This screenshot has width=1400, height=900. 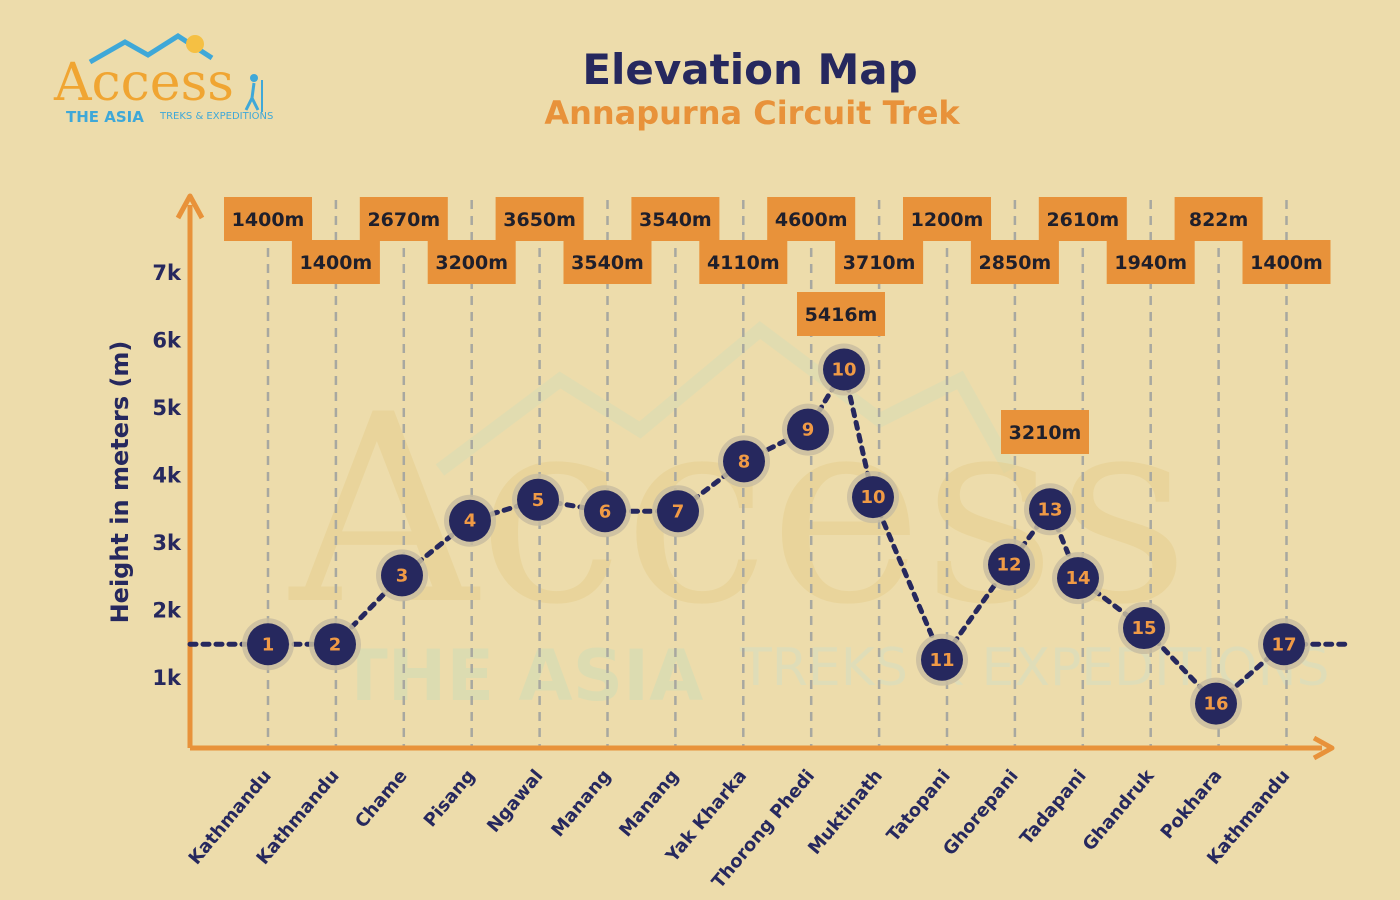 I want to click on y-tick-label: 6k, so click(x=167, y=341).